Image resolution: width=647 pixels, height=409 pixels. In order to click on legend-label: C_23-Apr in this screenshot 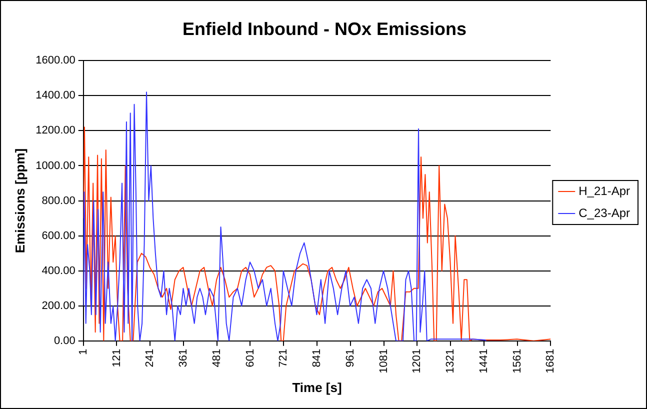, I will do `click(604, 213)`.